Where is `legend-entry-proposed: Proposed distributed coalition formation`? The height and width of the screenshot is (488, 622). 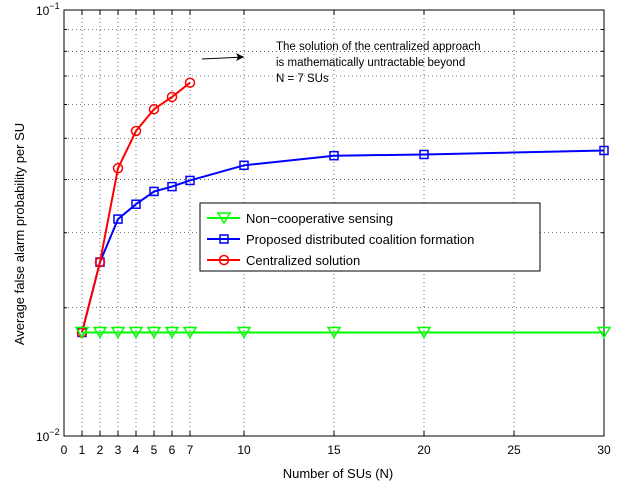
legend-entry-proposed: Proposed distributed coalition formation is located at coordinates (340, 239).